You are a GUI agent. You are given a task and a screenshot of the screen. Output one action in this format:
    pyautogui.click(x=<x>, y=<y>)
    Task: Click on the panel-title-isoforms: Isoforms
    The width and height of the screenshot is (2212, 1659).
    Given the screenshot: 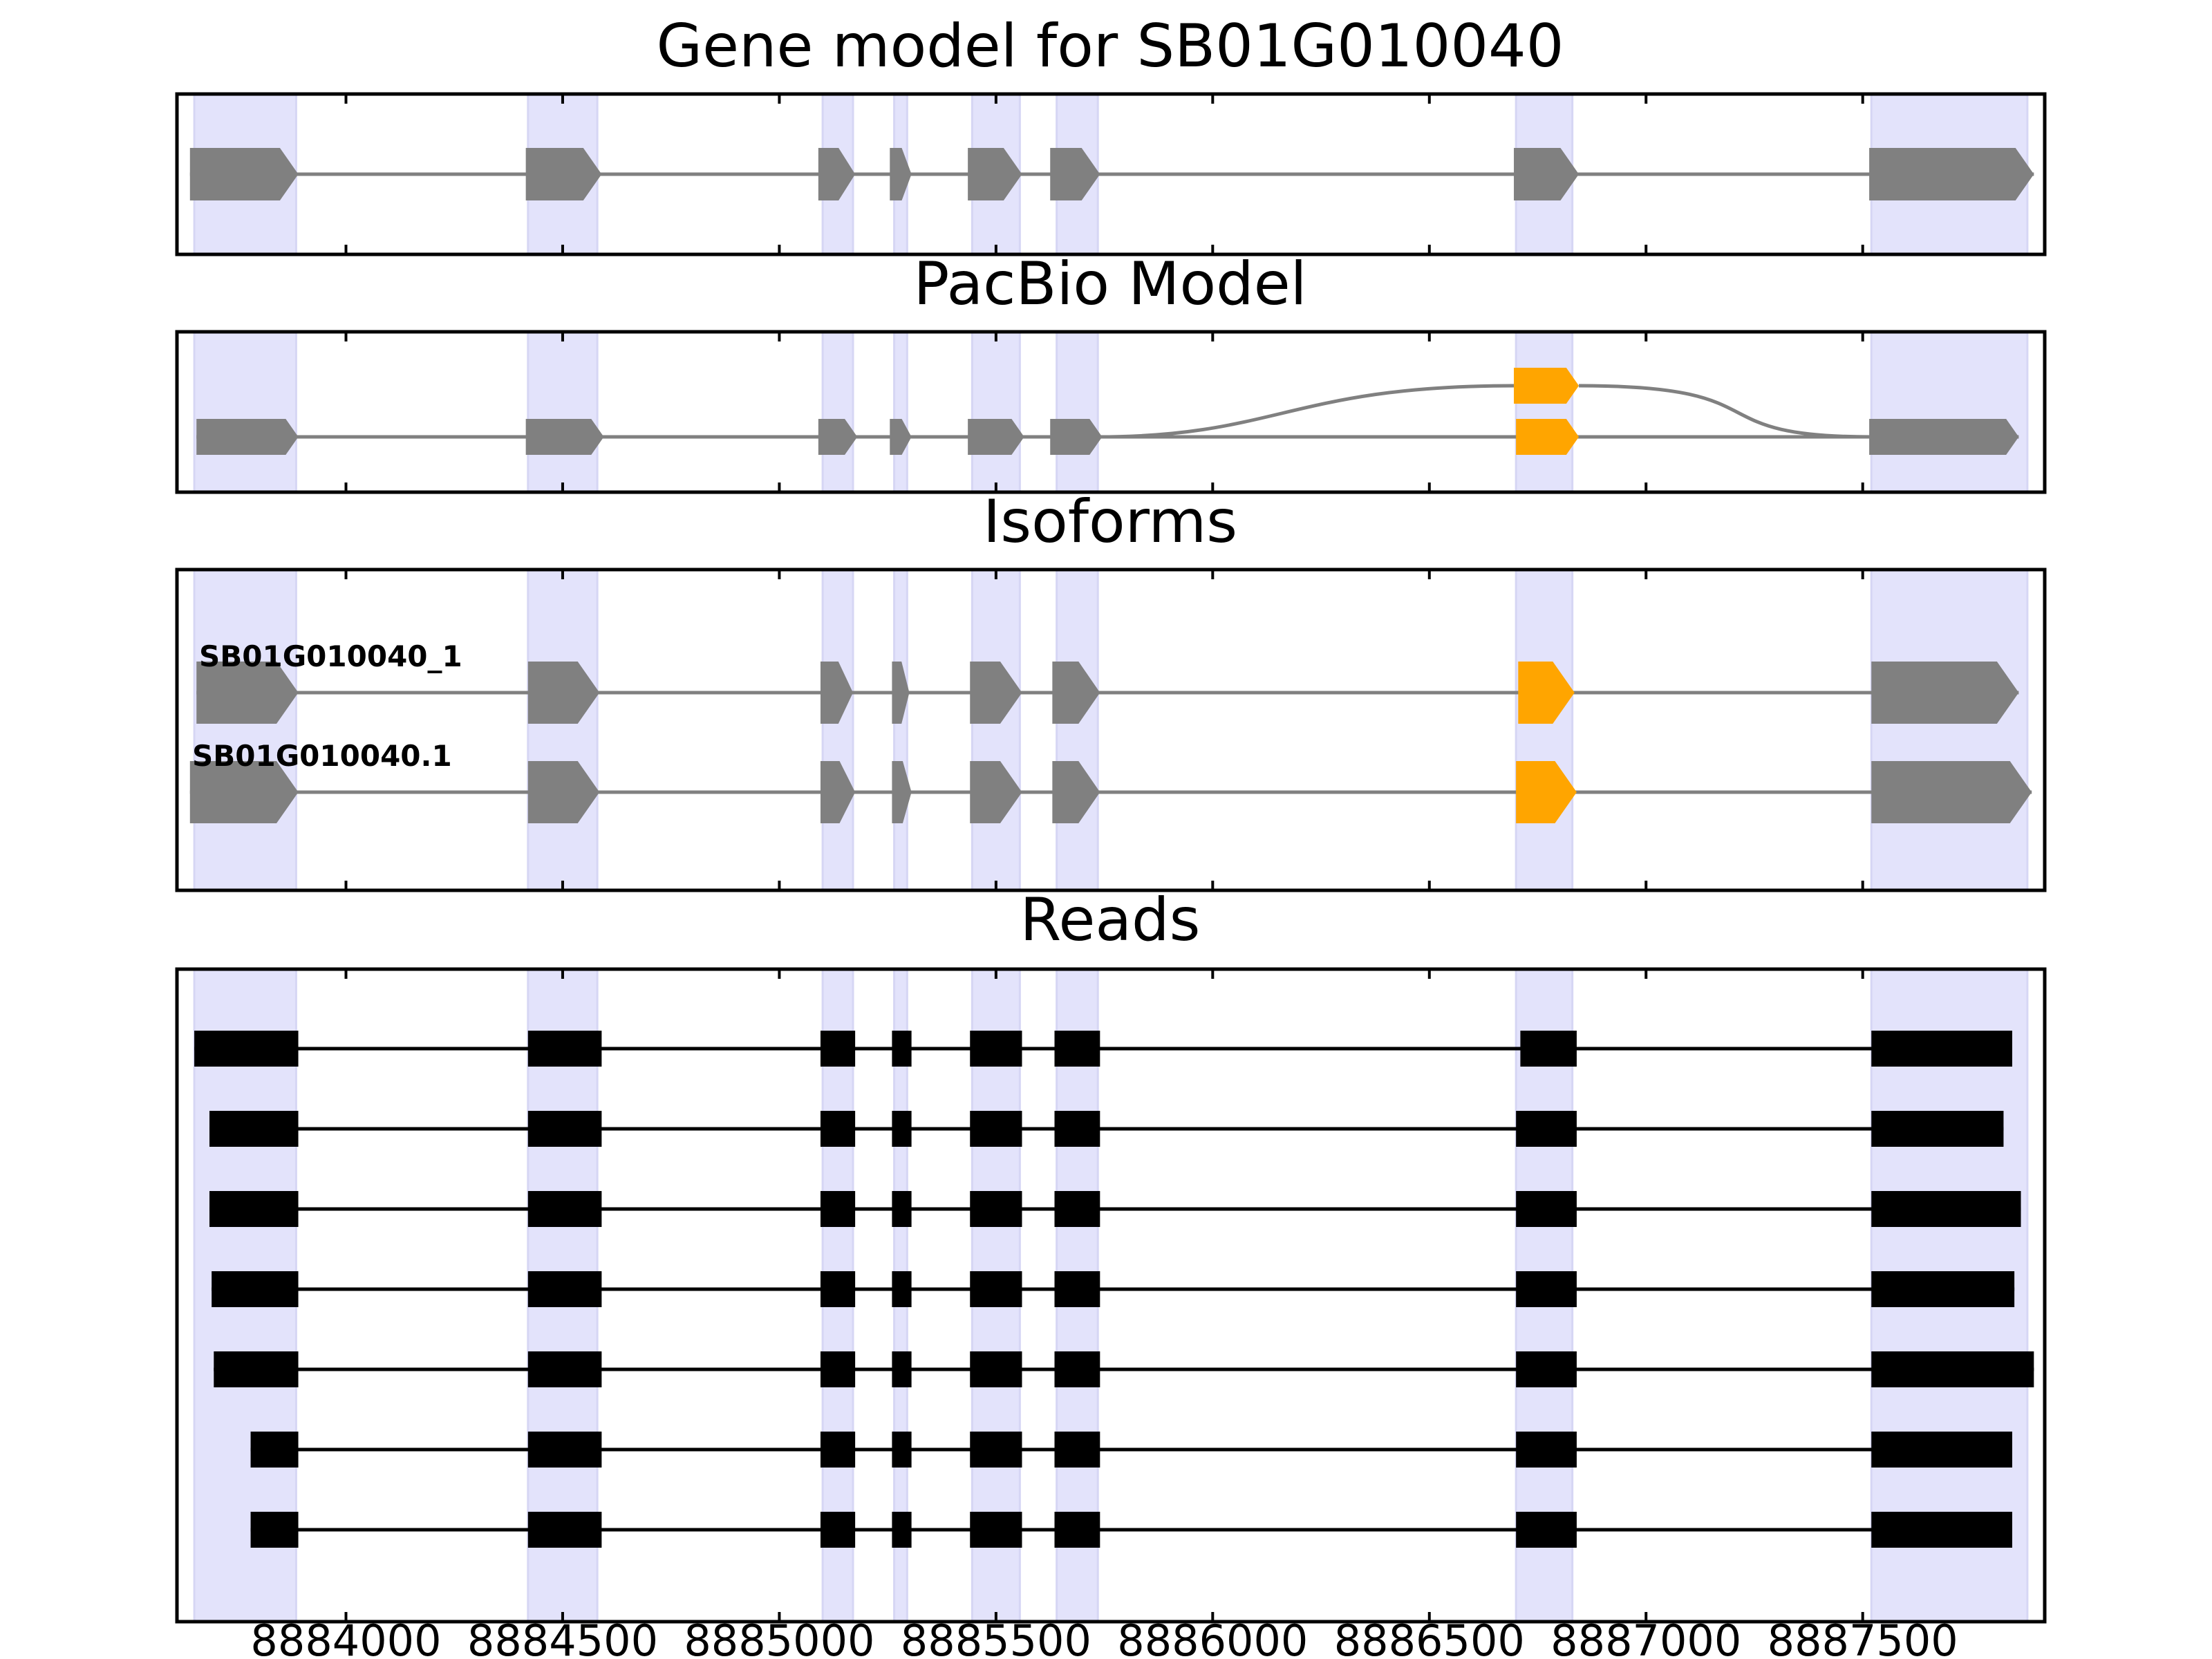 What is the action you would take?
    pyautogui.click(x=1110, y=521)
    